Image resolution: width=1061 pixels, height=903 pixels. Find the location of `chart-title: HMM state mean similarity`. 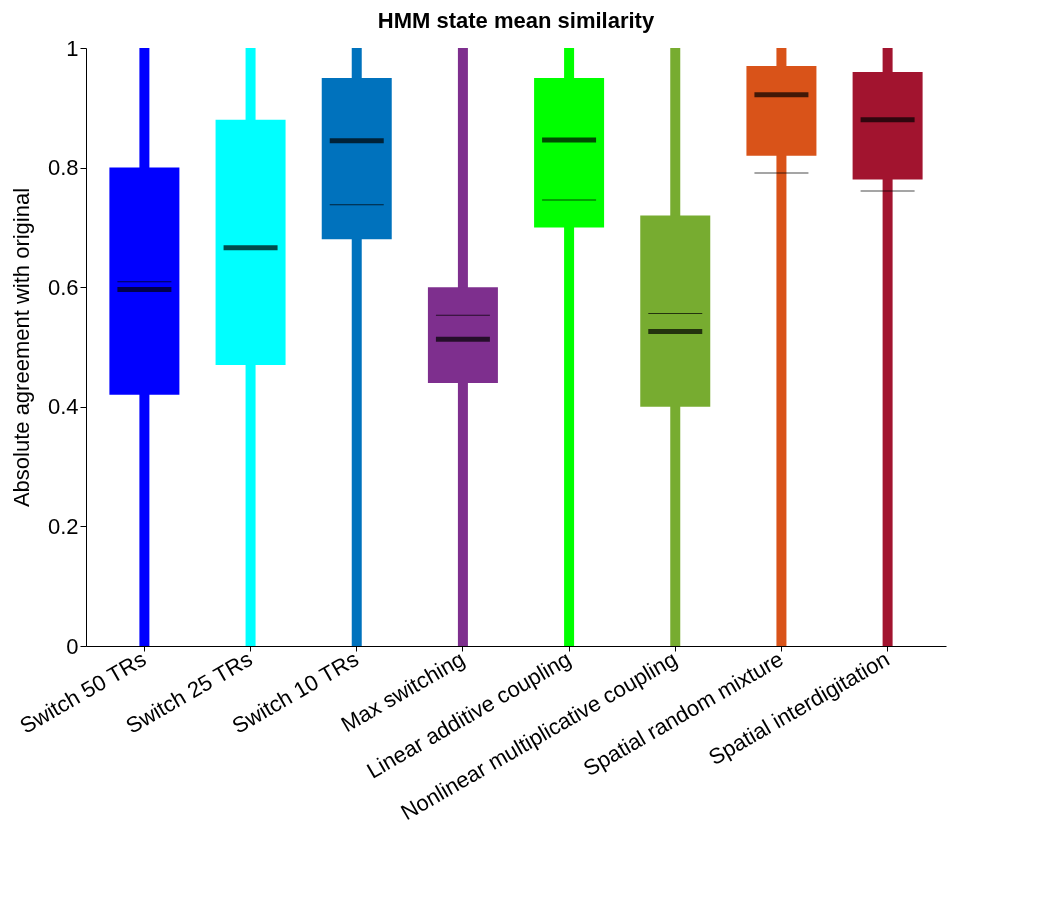

chart-title: HMM state mean similarity is located at coordinates (516, 20).